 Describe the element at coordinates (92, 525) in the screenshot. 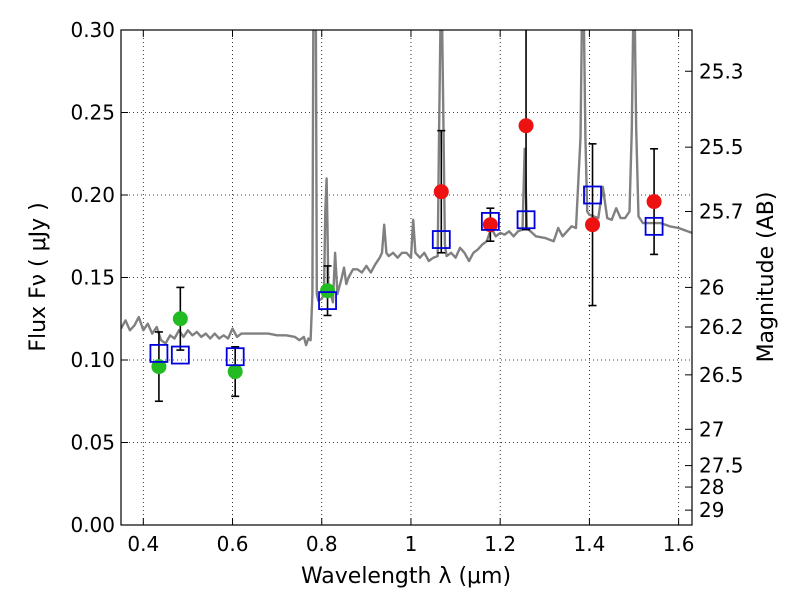

I see `y-tick-label: 0.00` at that location.